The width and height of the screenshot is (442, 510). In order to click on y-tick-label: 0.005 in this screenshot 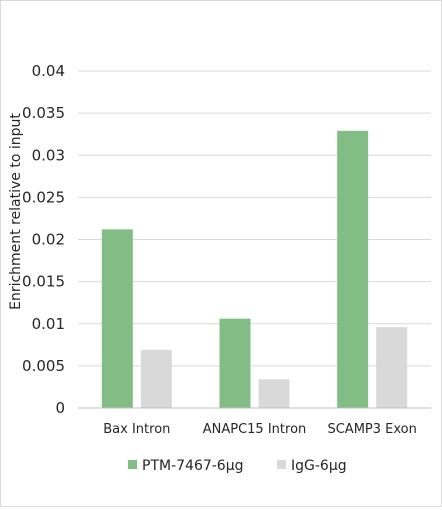, I will do `click(43, 366)`.